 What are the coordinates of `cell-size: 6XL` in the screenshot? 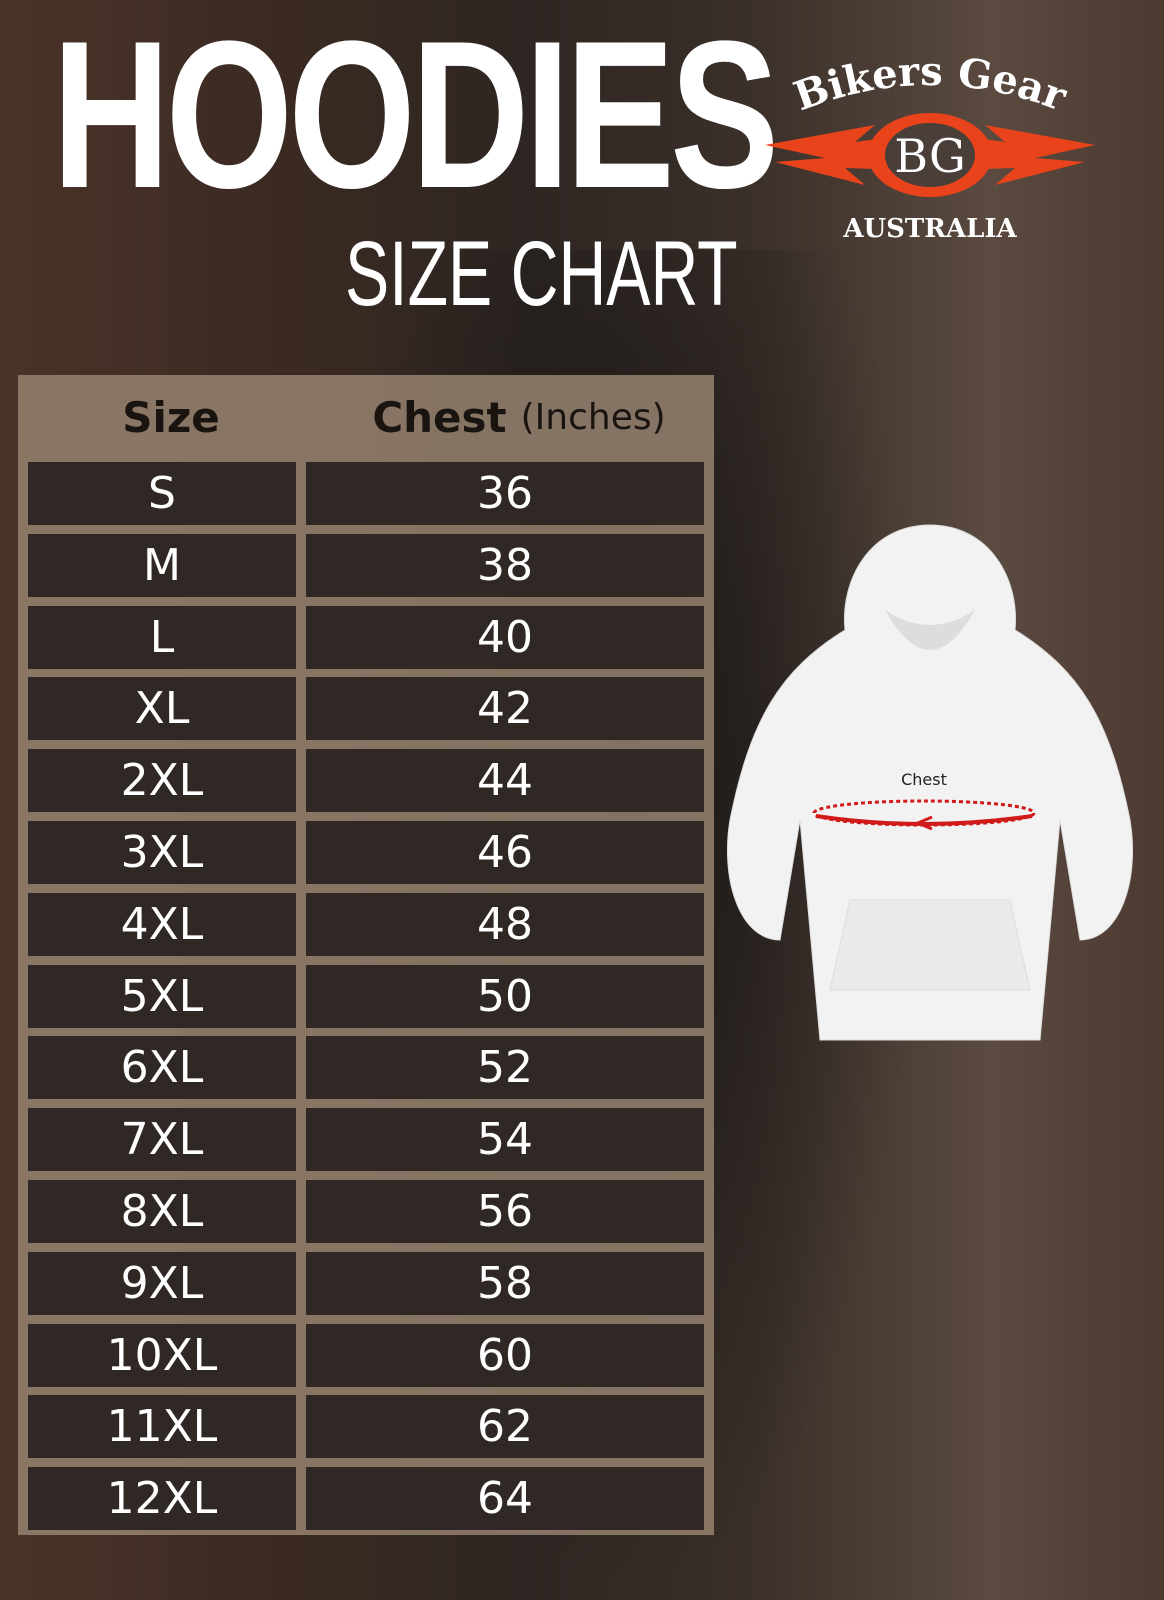 It's located at (162, 1068).